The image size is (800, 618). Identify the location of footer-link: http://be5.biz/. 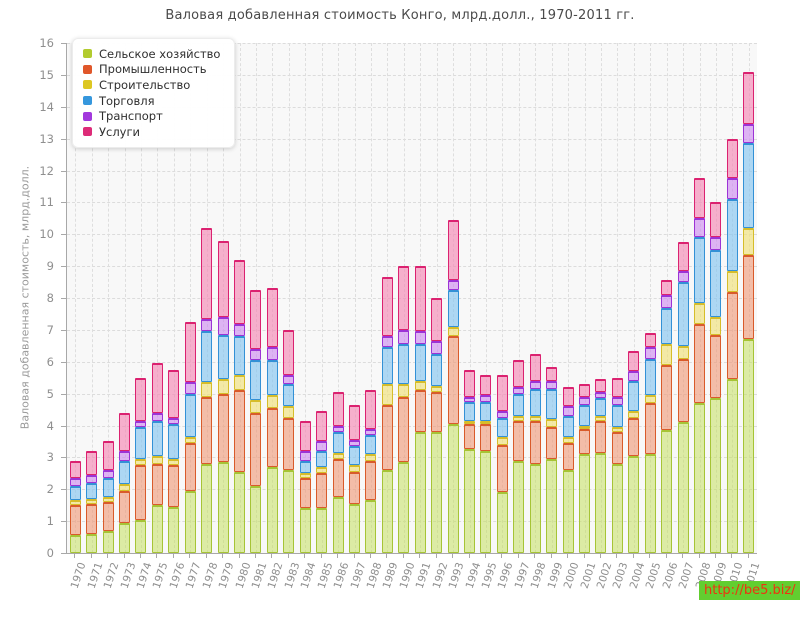
(749, 590).